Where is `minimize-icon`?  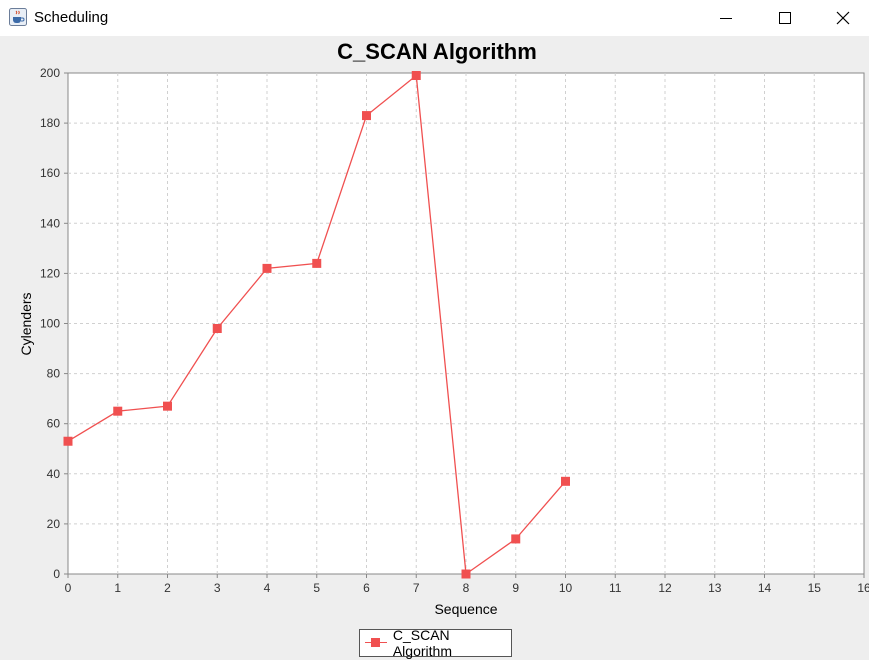
minimize-icon is located at coordinates (726, 18).